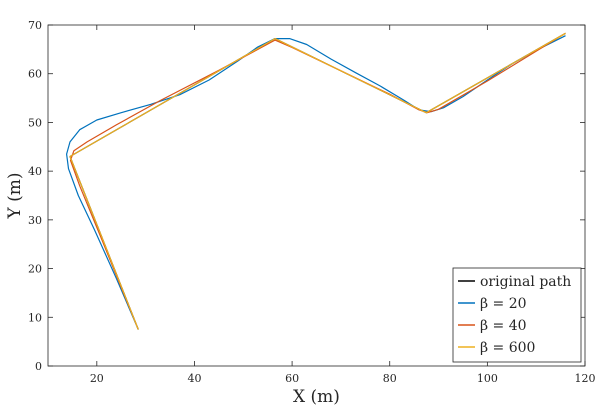  I want to click on y-tick-label: 0, so click(38, 366).